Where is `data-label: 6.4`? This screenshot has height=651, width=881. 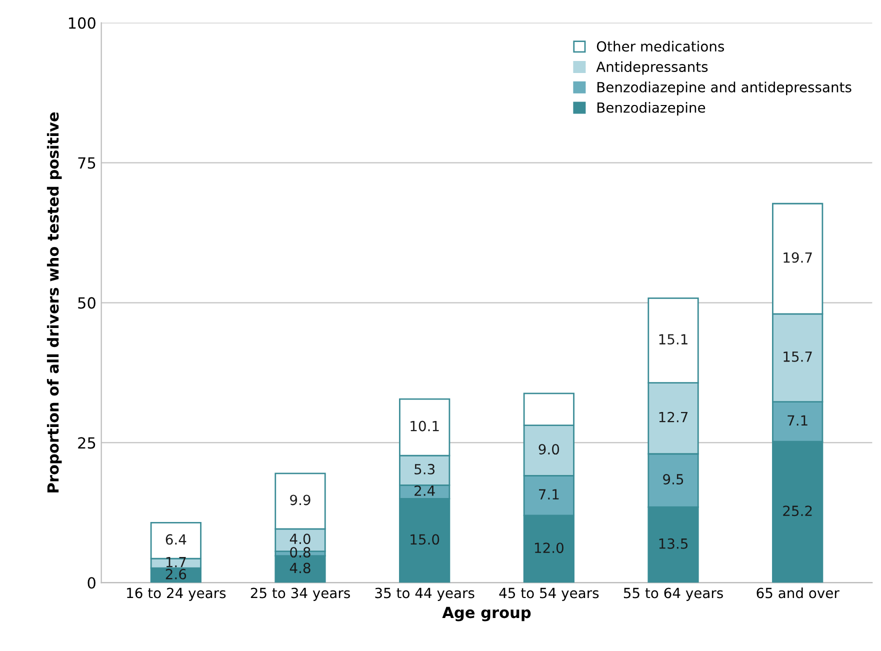
data-label: 6.4 is located at coordinates (176, 539).